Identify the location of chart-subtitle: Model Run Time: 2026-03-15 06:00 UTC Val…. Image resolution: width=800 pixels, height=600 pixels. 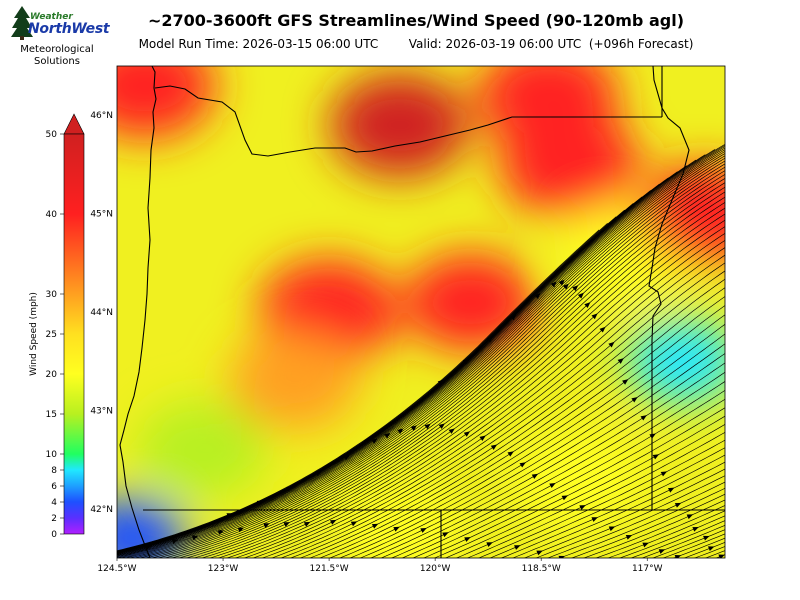
(416, 44).